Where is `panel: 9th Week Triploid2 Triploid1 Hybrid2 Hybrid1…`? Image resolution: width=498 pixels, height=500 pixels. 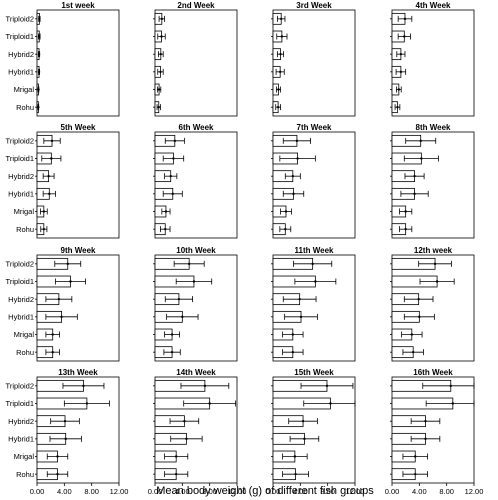
panel: 9th Week Triploid2 Triploid1 Hybrid2 Hybrid1… is located at coordinates (63, 304).